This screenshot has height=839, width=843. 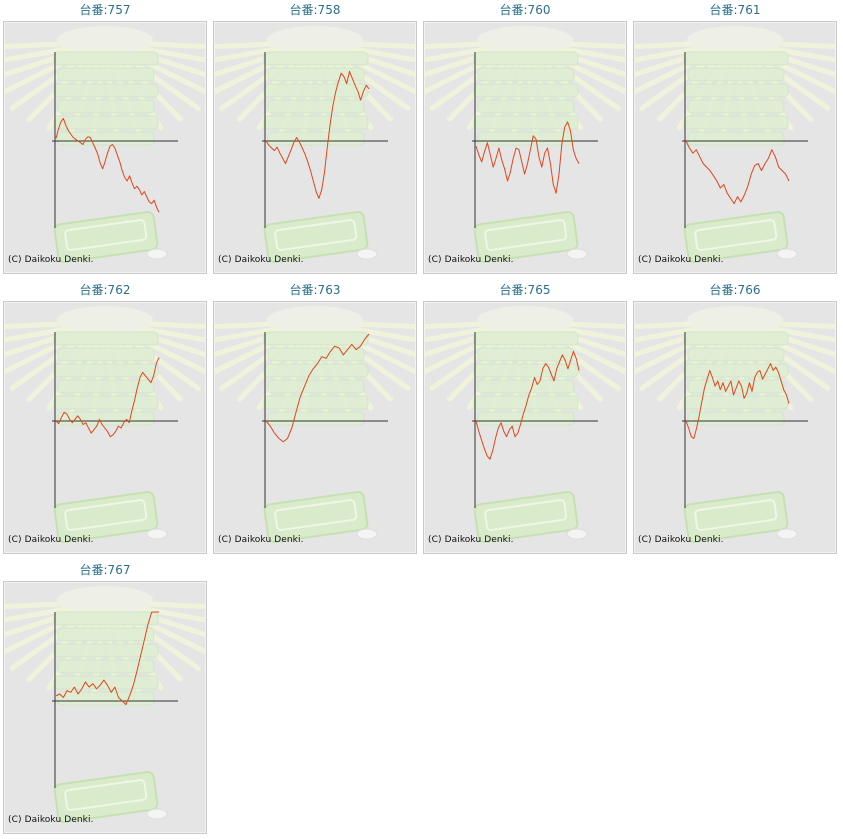 I want to click on machine-chart: 台番:763 (C) Daikoku Denki., so click(x=315, y=418).